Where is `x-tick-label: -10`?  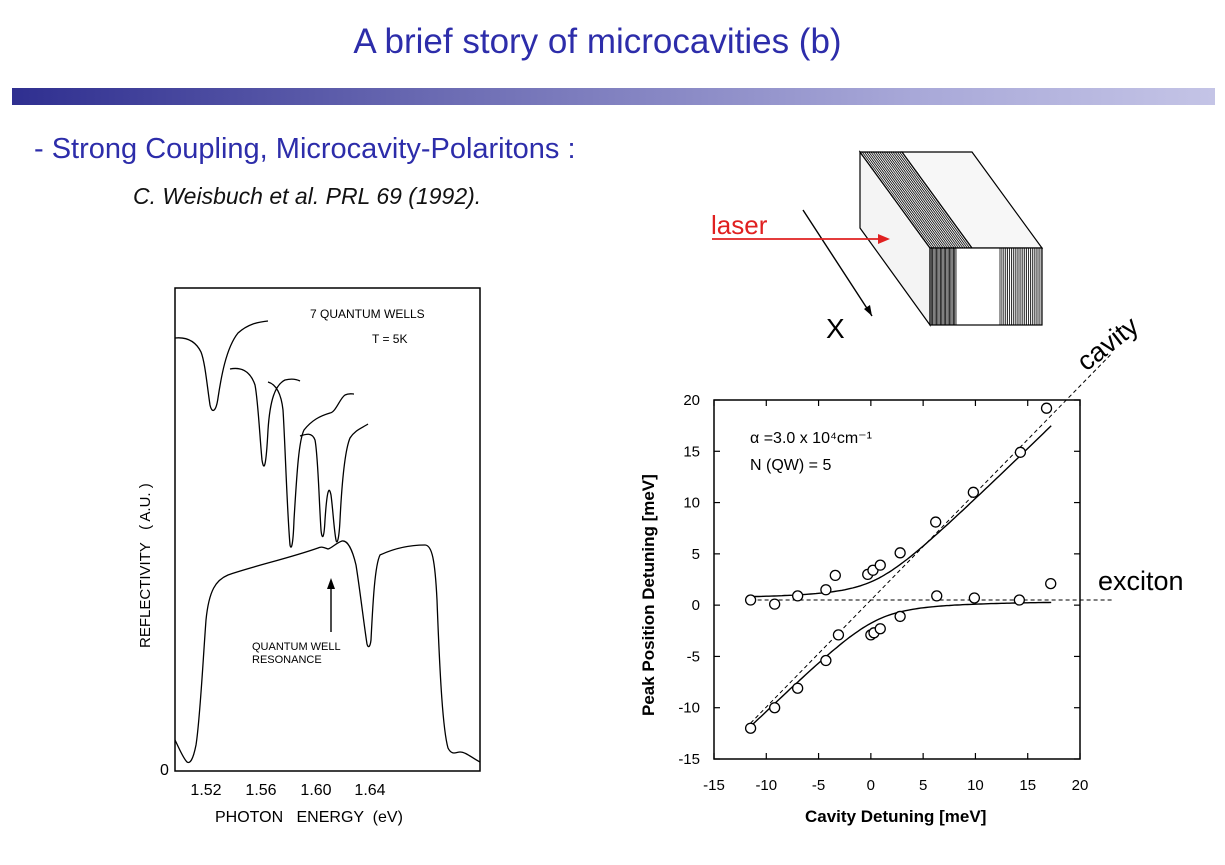
x-tick-label: -10 is located at coordinates (766, 785).